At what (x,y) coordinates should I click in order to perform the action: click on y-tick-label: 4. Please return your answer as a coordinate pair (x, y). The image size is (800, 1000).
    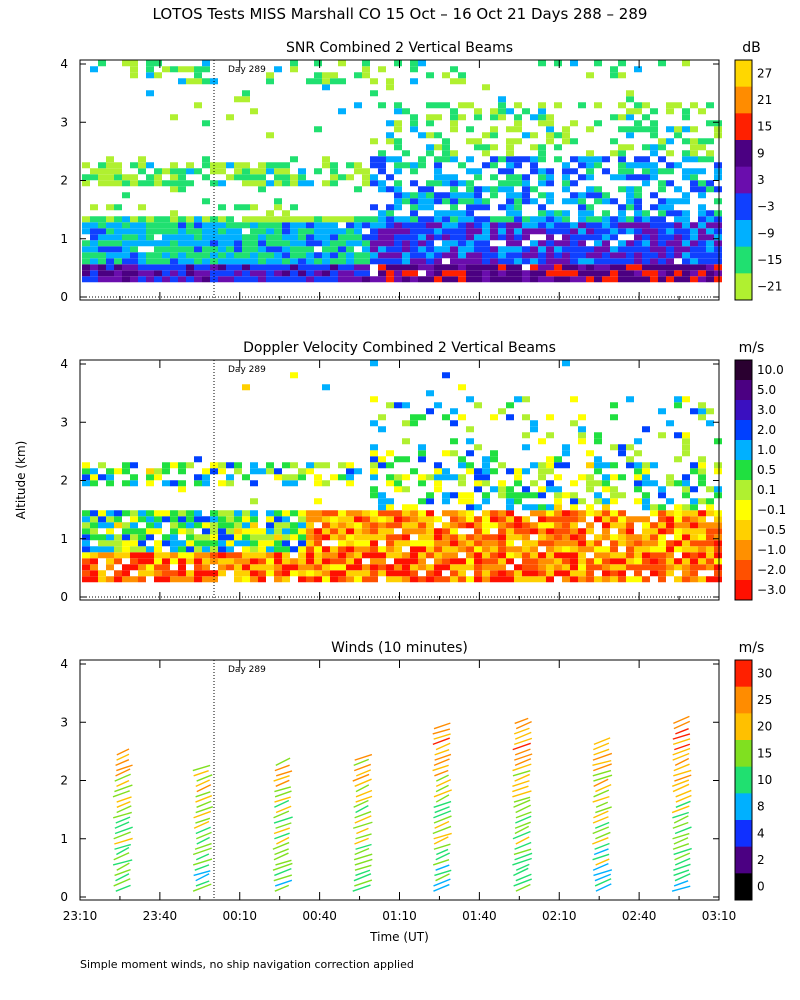
    Looking at the image, I should click on (64, 364).